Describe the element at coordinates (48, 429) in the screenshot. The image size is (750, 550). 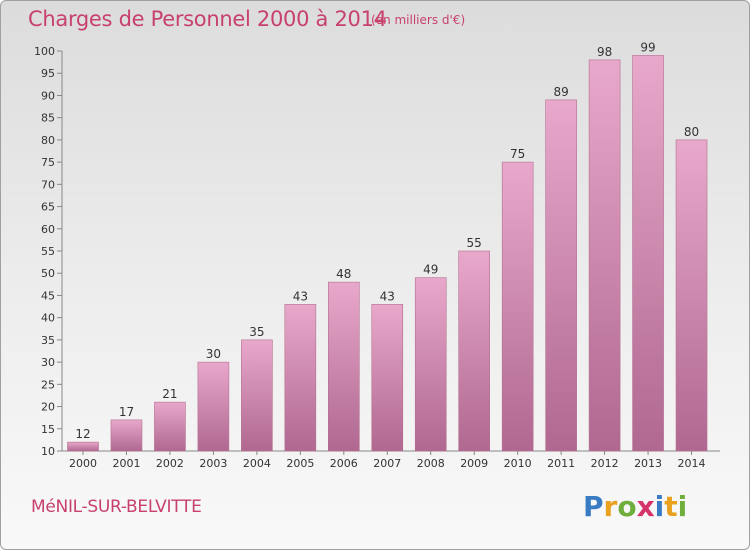
I see `y-tick-label: 15` at that location.